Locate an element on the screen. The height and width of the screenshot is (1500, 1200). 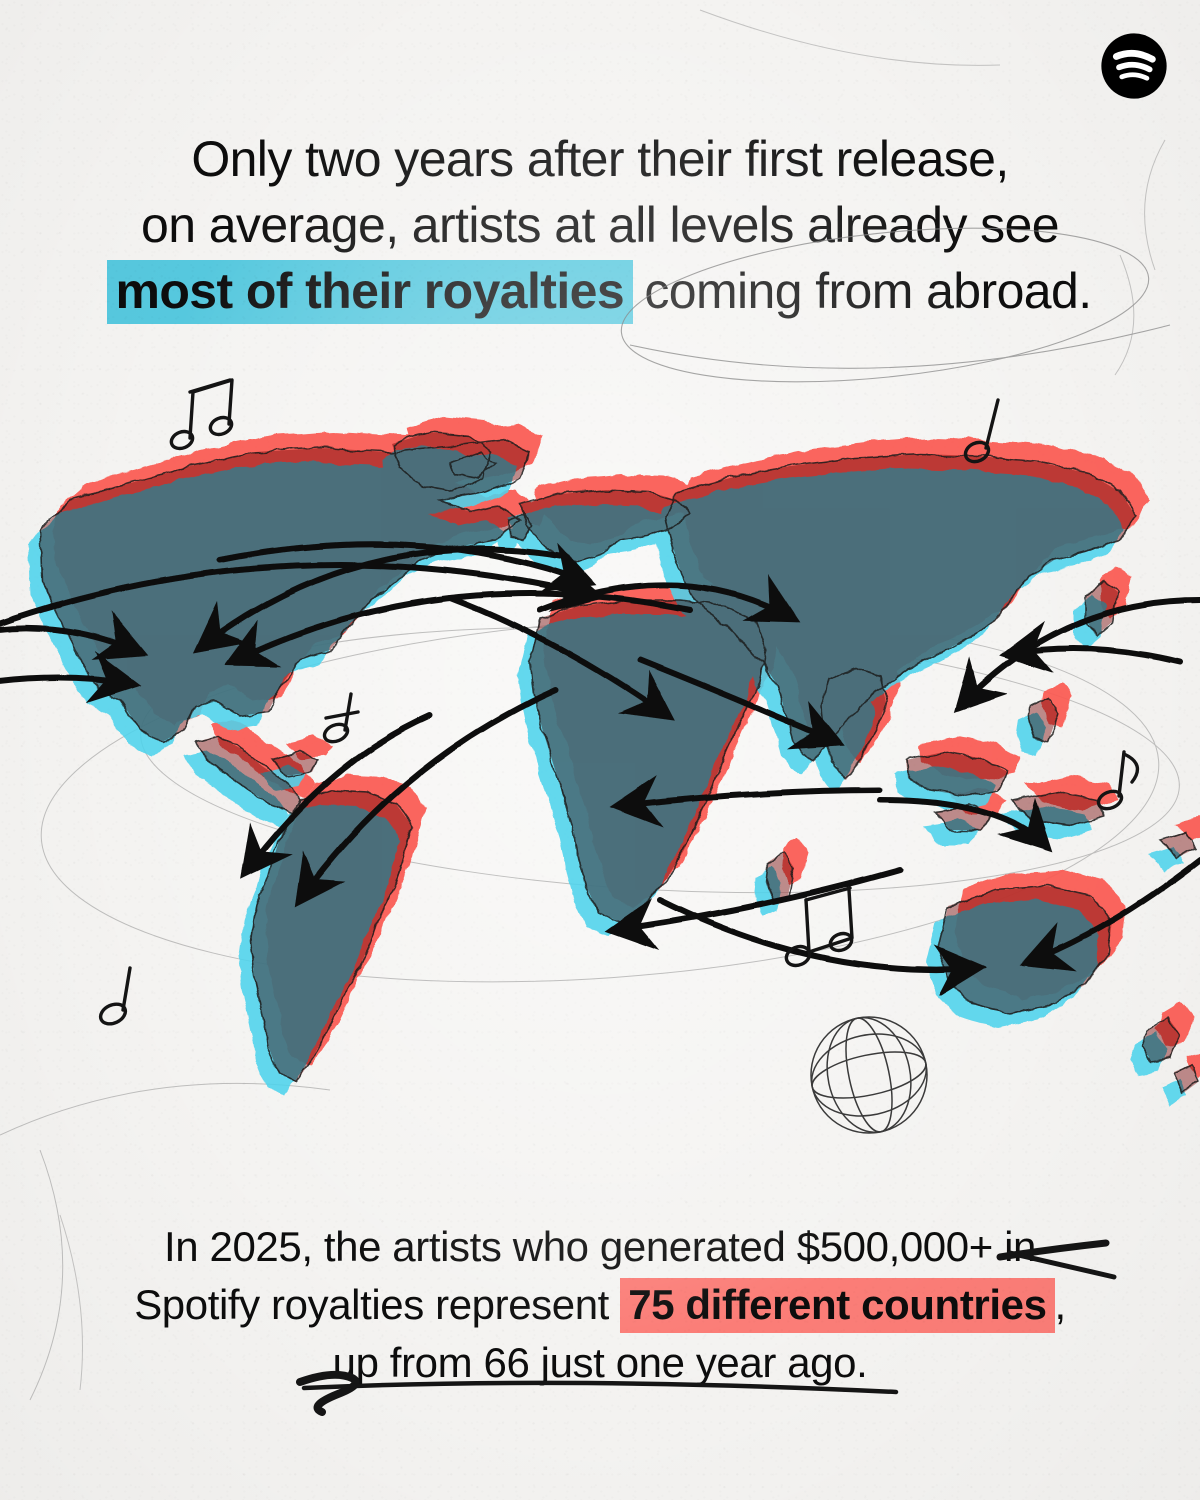
spotify-logo is located at coordinates (1134, 66).